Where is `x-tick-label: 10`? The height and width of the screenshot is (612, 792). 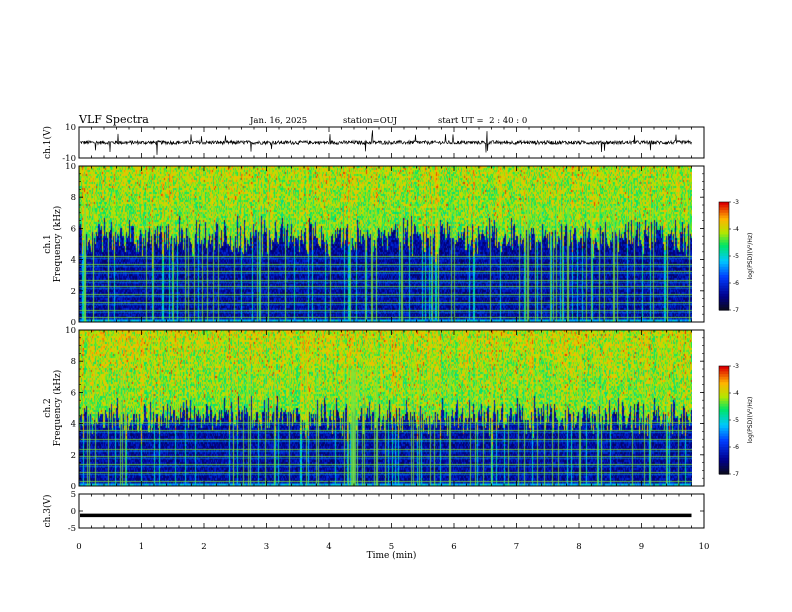 x-tick-label: 10 is located at coordinates (704, 547).